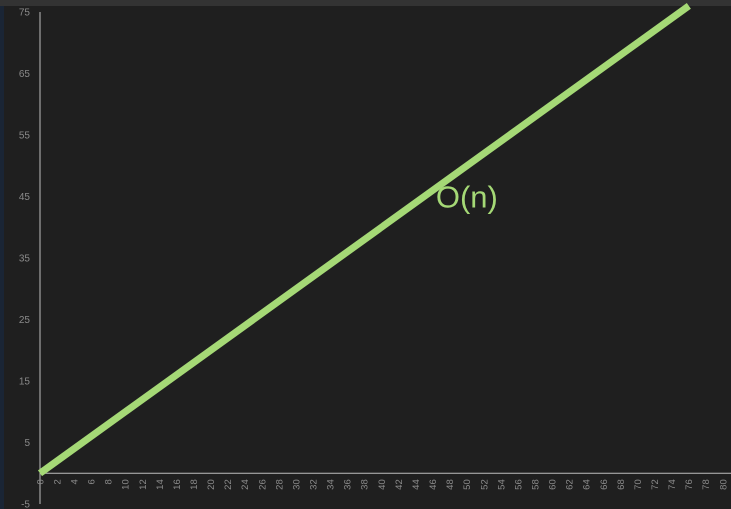 Image resolution: width=731 pixels, height=509 pixels. What do you see at coordinates (331, 484) in the screenshot?
I see `x-tick-label: 34` at bounding box center [331, 484].